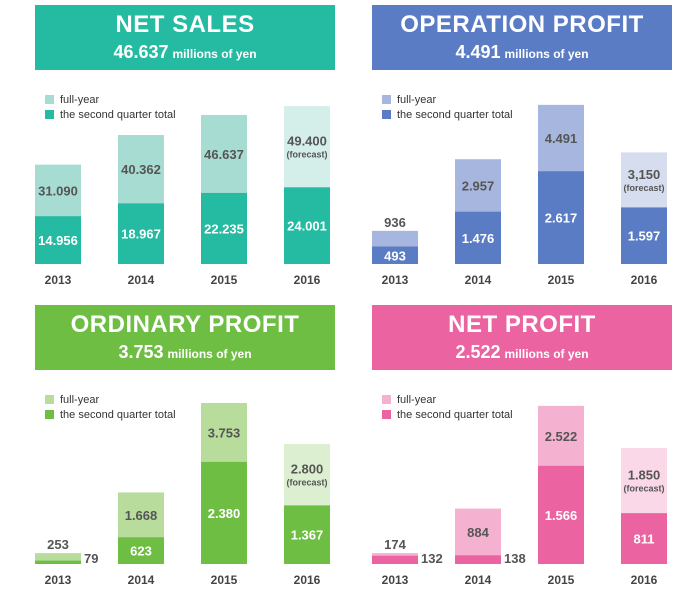 This screenshot has height=600, width=700. What do you see at coordinates (561, 436) in the screenshot?
I see `data-label-full-year: 2.522` at bounding box center [561, 436].